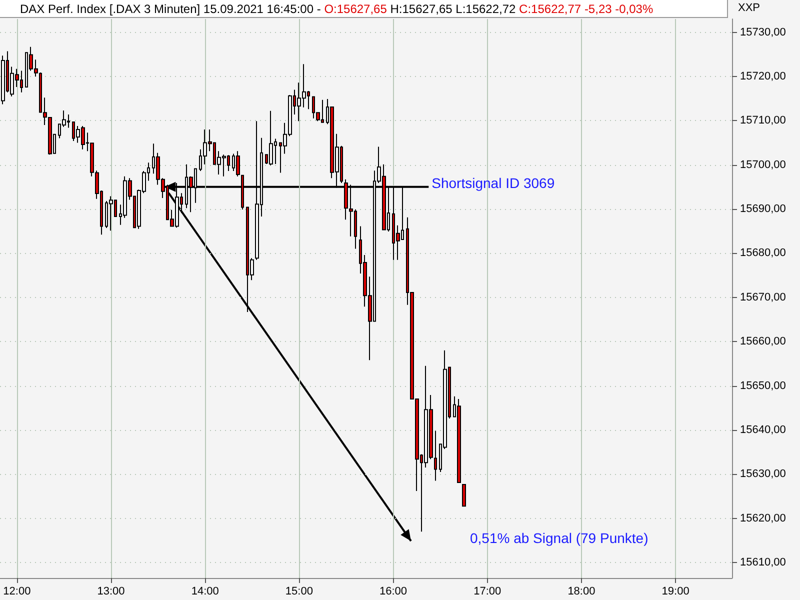 Image resolution: width=800 pixels, height=600 pixels. What do you see at coordinates (763, 253) in the screenshot?
I see `y-tick-label: 15680,00` at bounding box center [763, 253].